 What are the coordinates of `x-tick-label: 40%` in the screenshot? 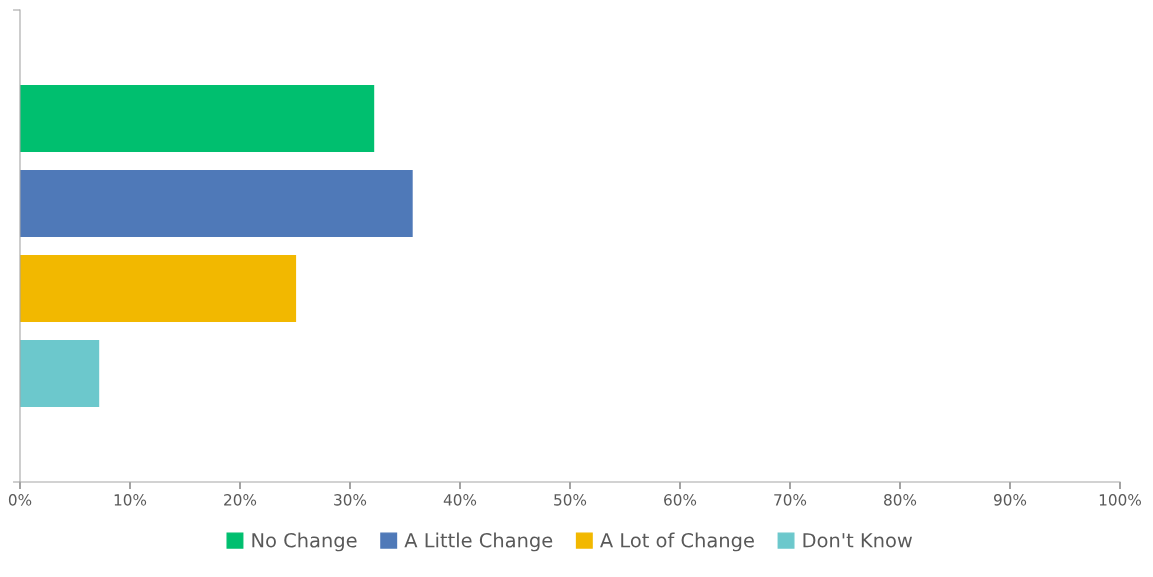 It's located at (460, 500).